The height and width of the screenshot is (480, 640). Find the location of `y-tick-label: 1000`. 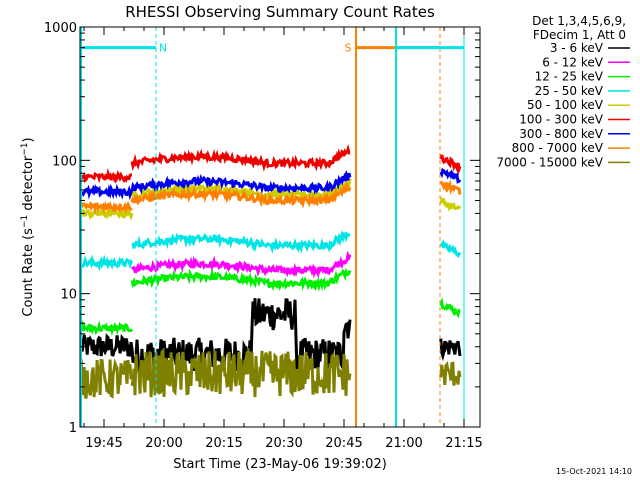

y-tick-label: 1000 is located at coordinates (60, 28).